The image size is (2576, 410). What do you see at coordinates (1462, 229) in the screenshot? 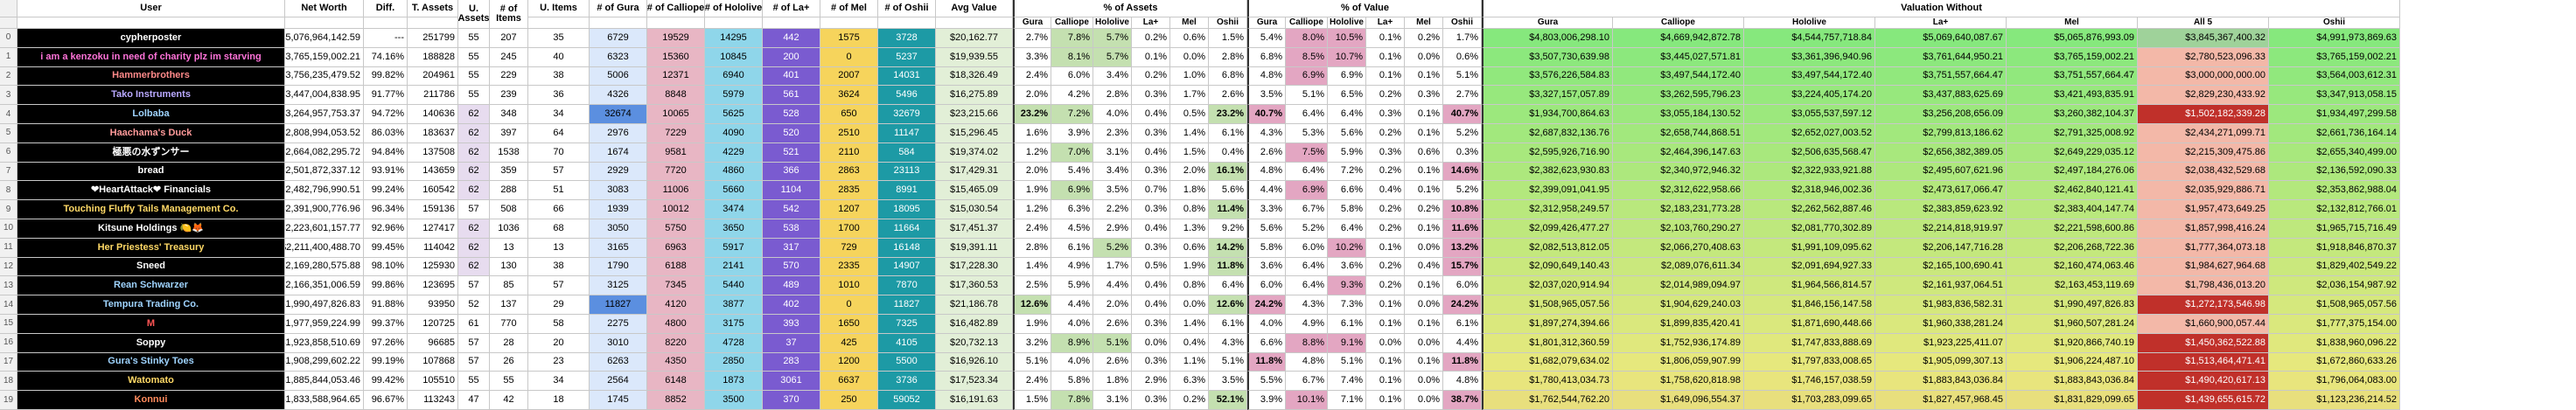
I see `pct-value-cell: 11.6%` at bounding box center [1462, 229].